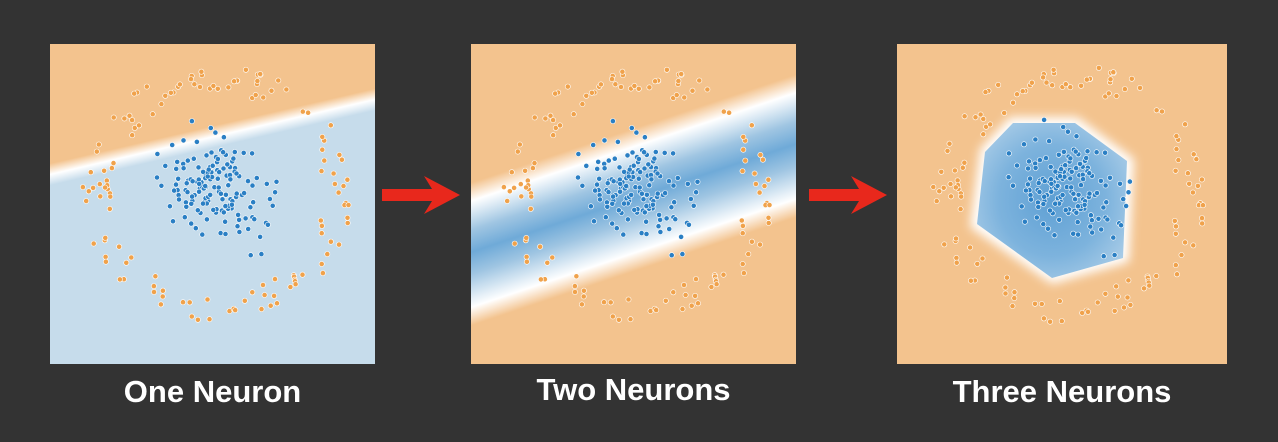 The width and height of the screenshot is (1278, 442). I want to click on caption-two-neurons: Two Neurons, so click(633, 389).